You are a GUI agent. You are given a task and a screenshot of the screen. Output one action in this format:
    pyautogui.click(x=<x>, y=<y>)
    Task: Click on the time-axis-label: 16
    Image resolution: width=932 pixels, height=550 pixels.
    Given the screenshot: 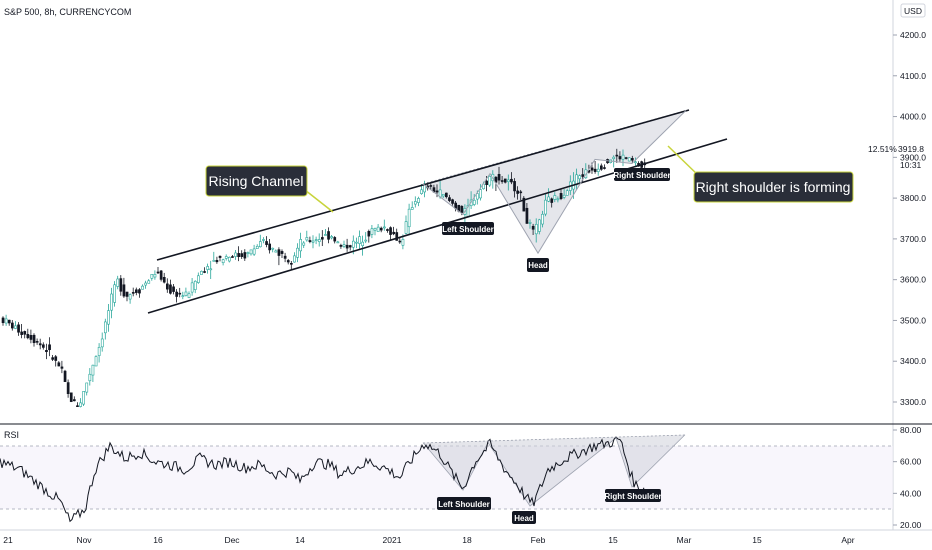 What is the action you would take?
    pyautogui.click(x=158, y=540)
    